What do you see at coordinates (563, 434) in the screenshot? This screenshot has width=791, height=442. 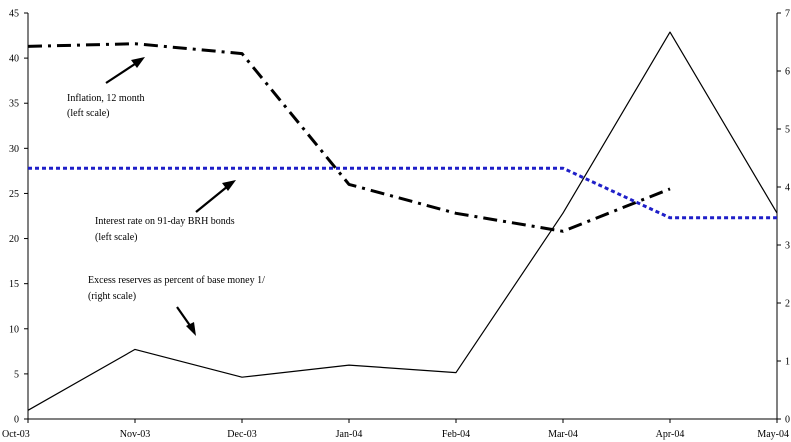 I see `x-tick-label: Mar-04` at bounding box center [563, 434].